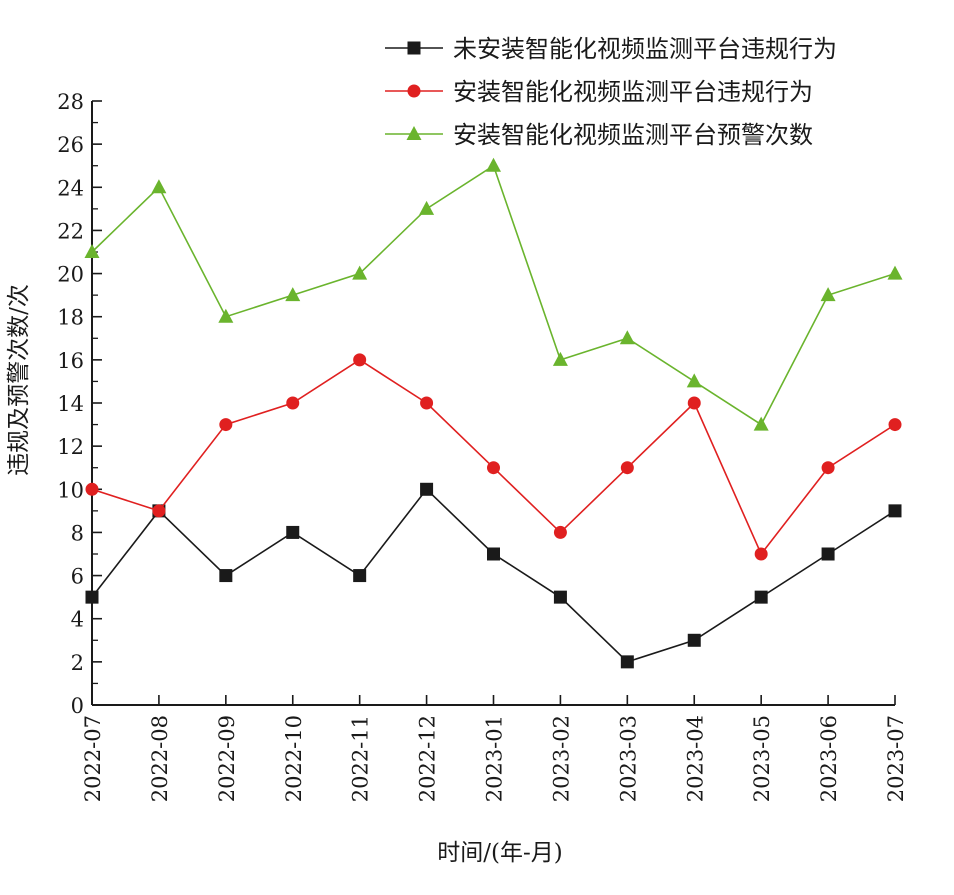  Describe the element at coordinates (70, 275) in the screenshot. I see `y-tick-label: 20` at that location.